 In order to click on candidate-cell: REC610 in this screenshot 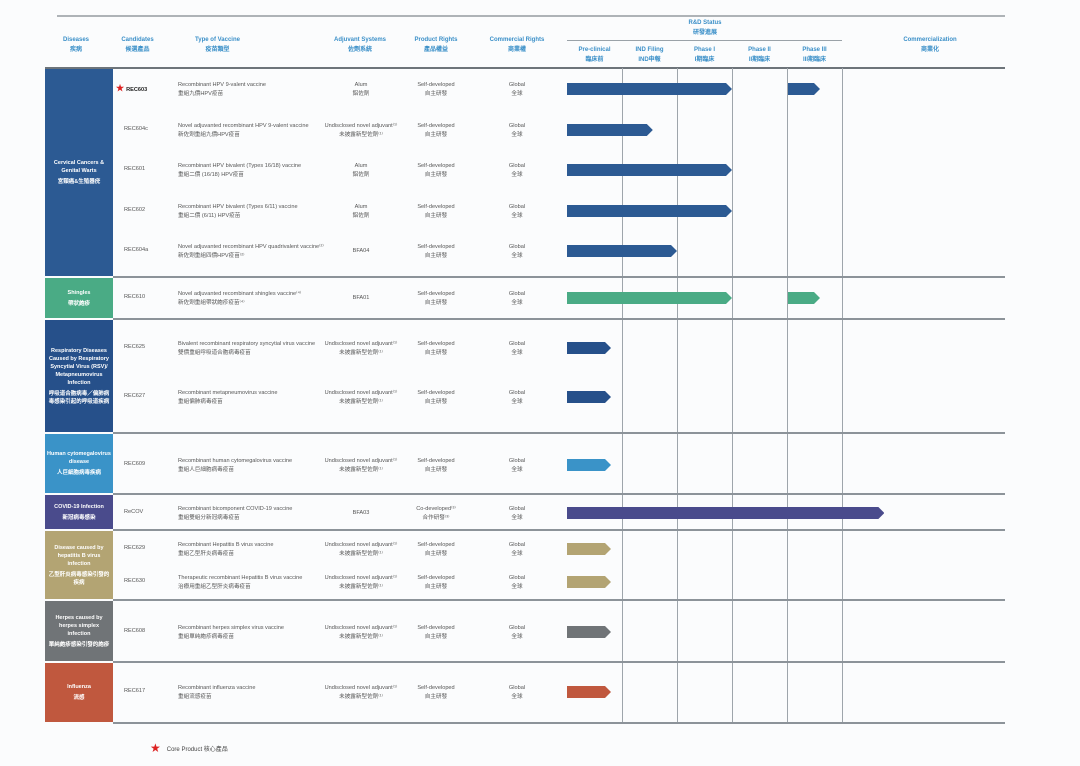, I will do `click(149, 297)`.